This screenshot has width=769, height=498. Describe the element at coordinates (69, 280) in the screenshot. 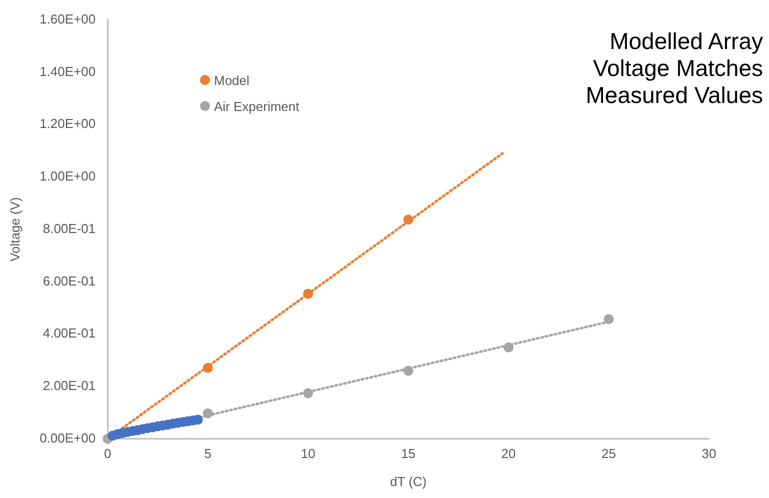

I see `y-tick-label: 6.00E-01` at that location.